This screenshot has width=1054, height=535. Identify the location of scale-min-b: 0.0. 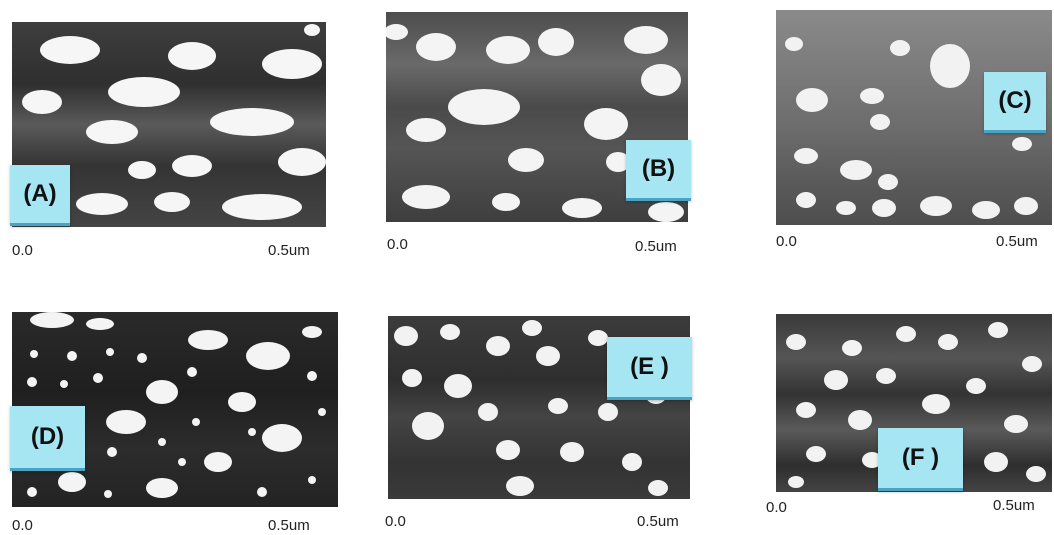
(397, 244).